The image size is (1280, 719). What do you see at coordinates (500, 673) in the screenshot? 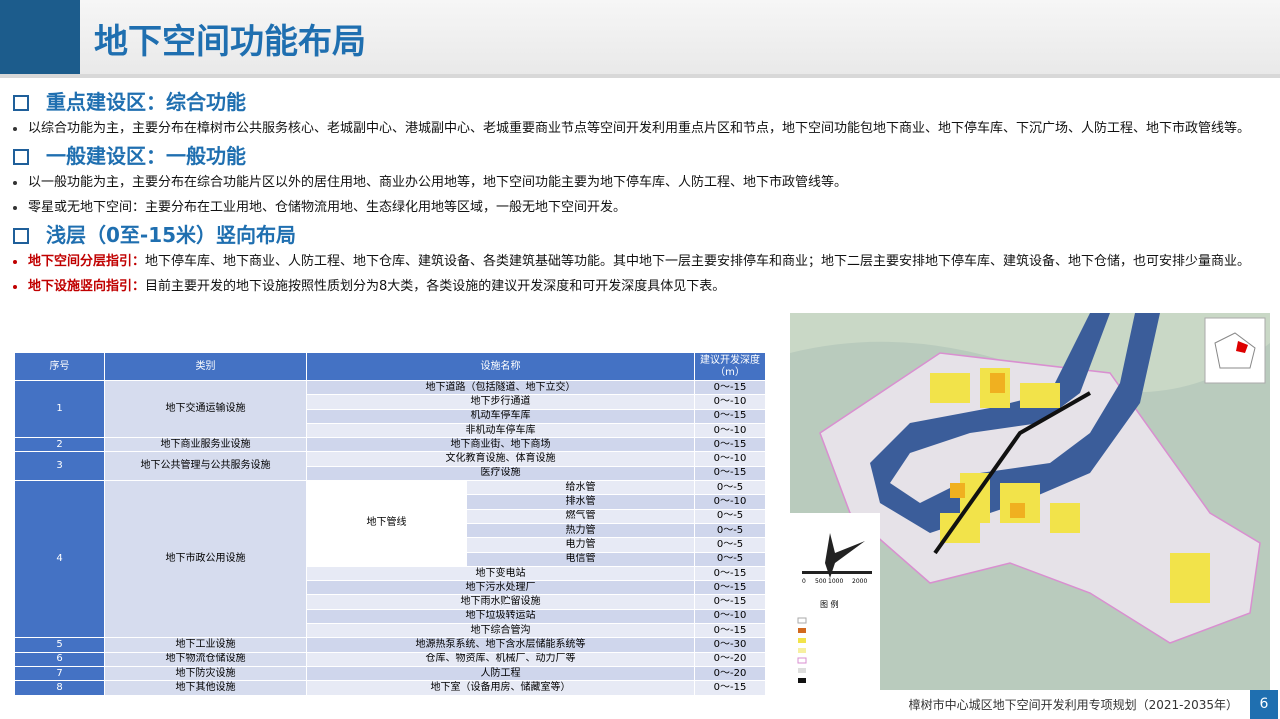
I see `table-cell: 人防工程` at bounding box center [500, 673].